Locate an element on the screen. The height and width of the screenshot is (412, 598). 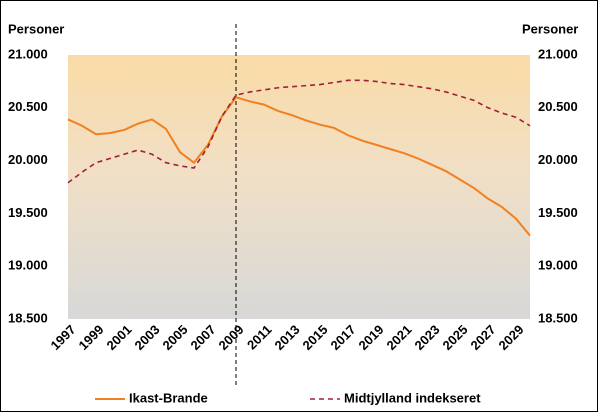
y2-tick-label: 21.000 is located at coordinates (558, 53).